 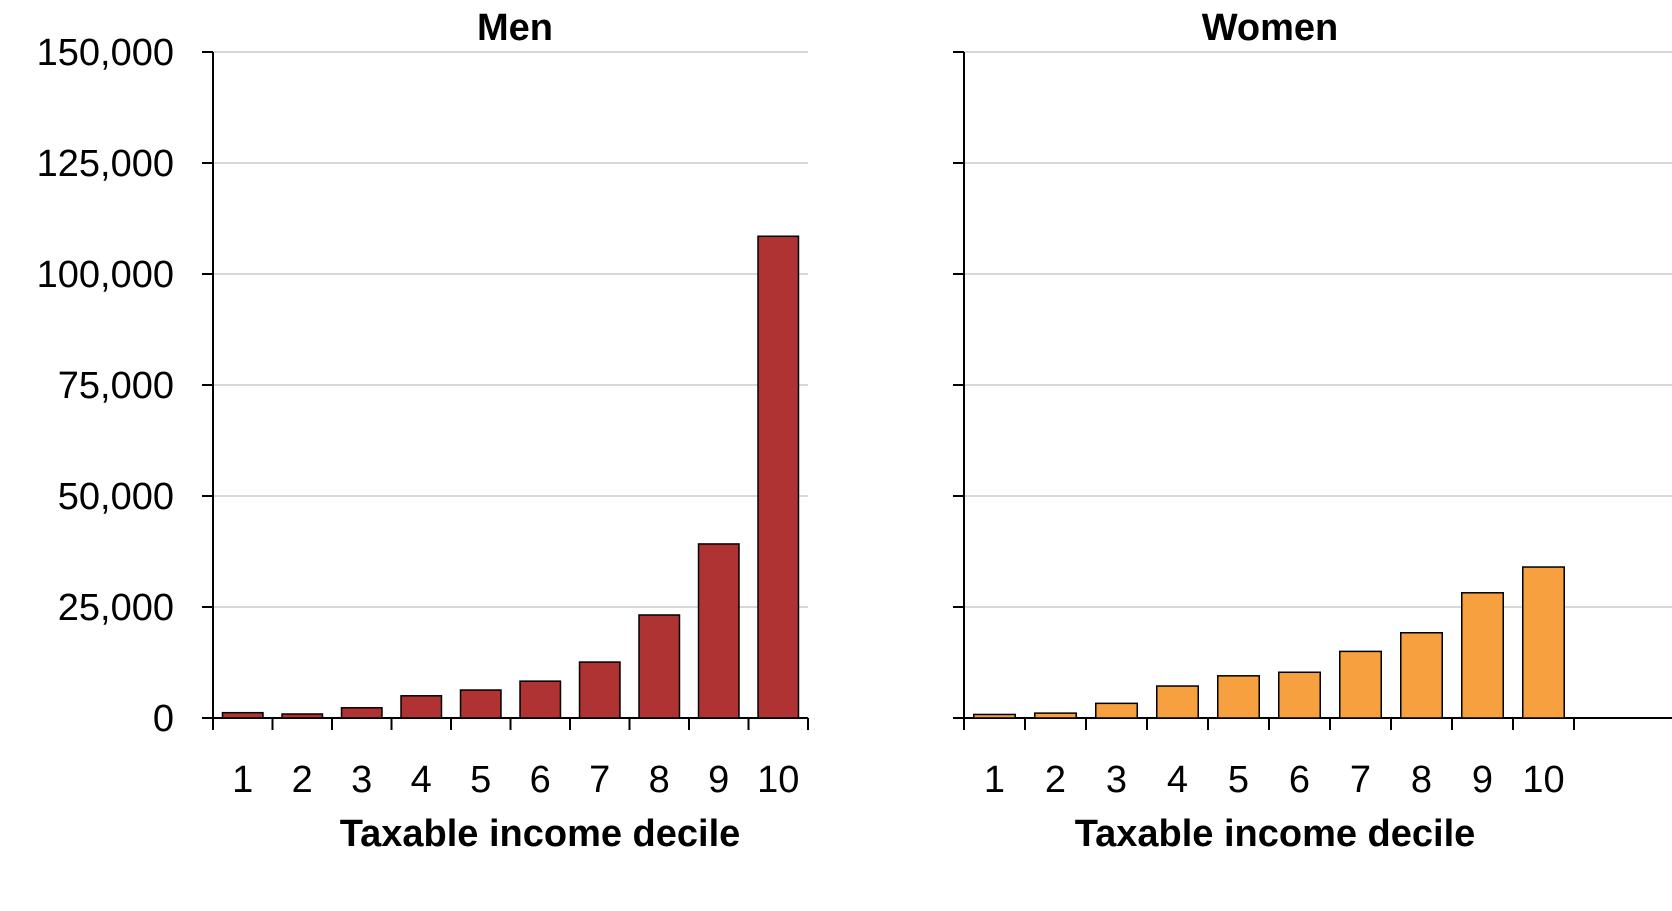 I want to click on women-x-axis-title: Taxable income decile, so click(x=1275, y=834).